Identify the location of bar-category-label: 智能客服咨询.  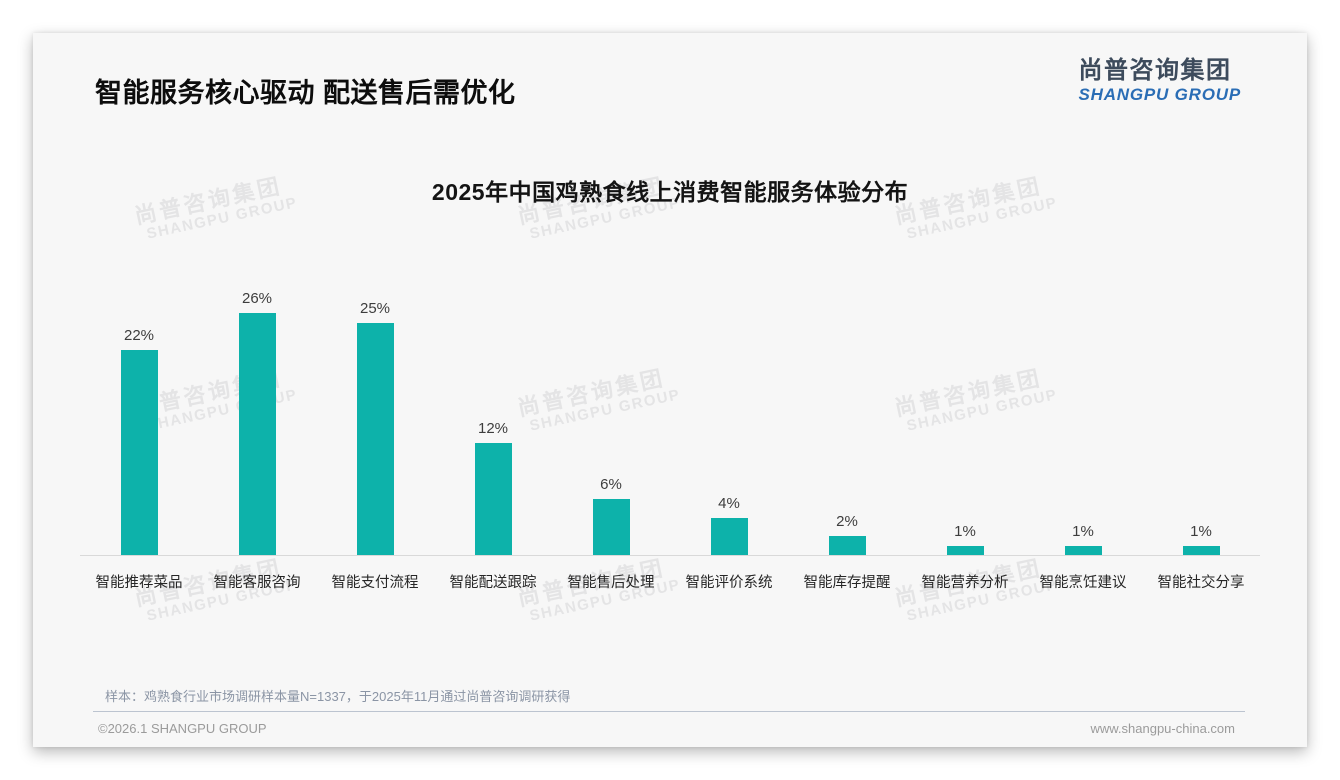
(257, 583).